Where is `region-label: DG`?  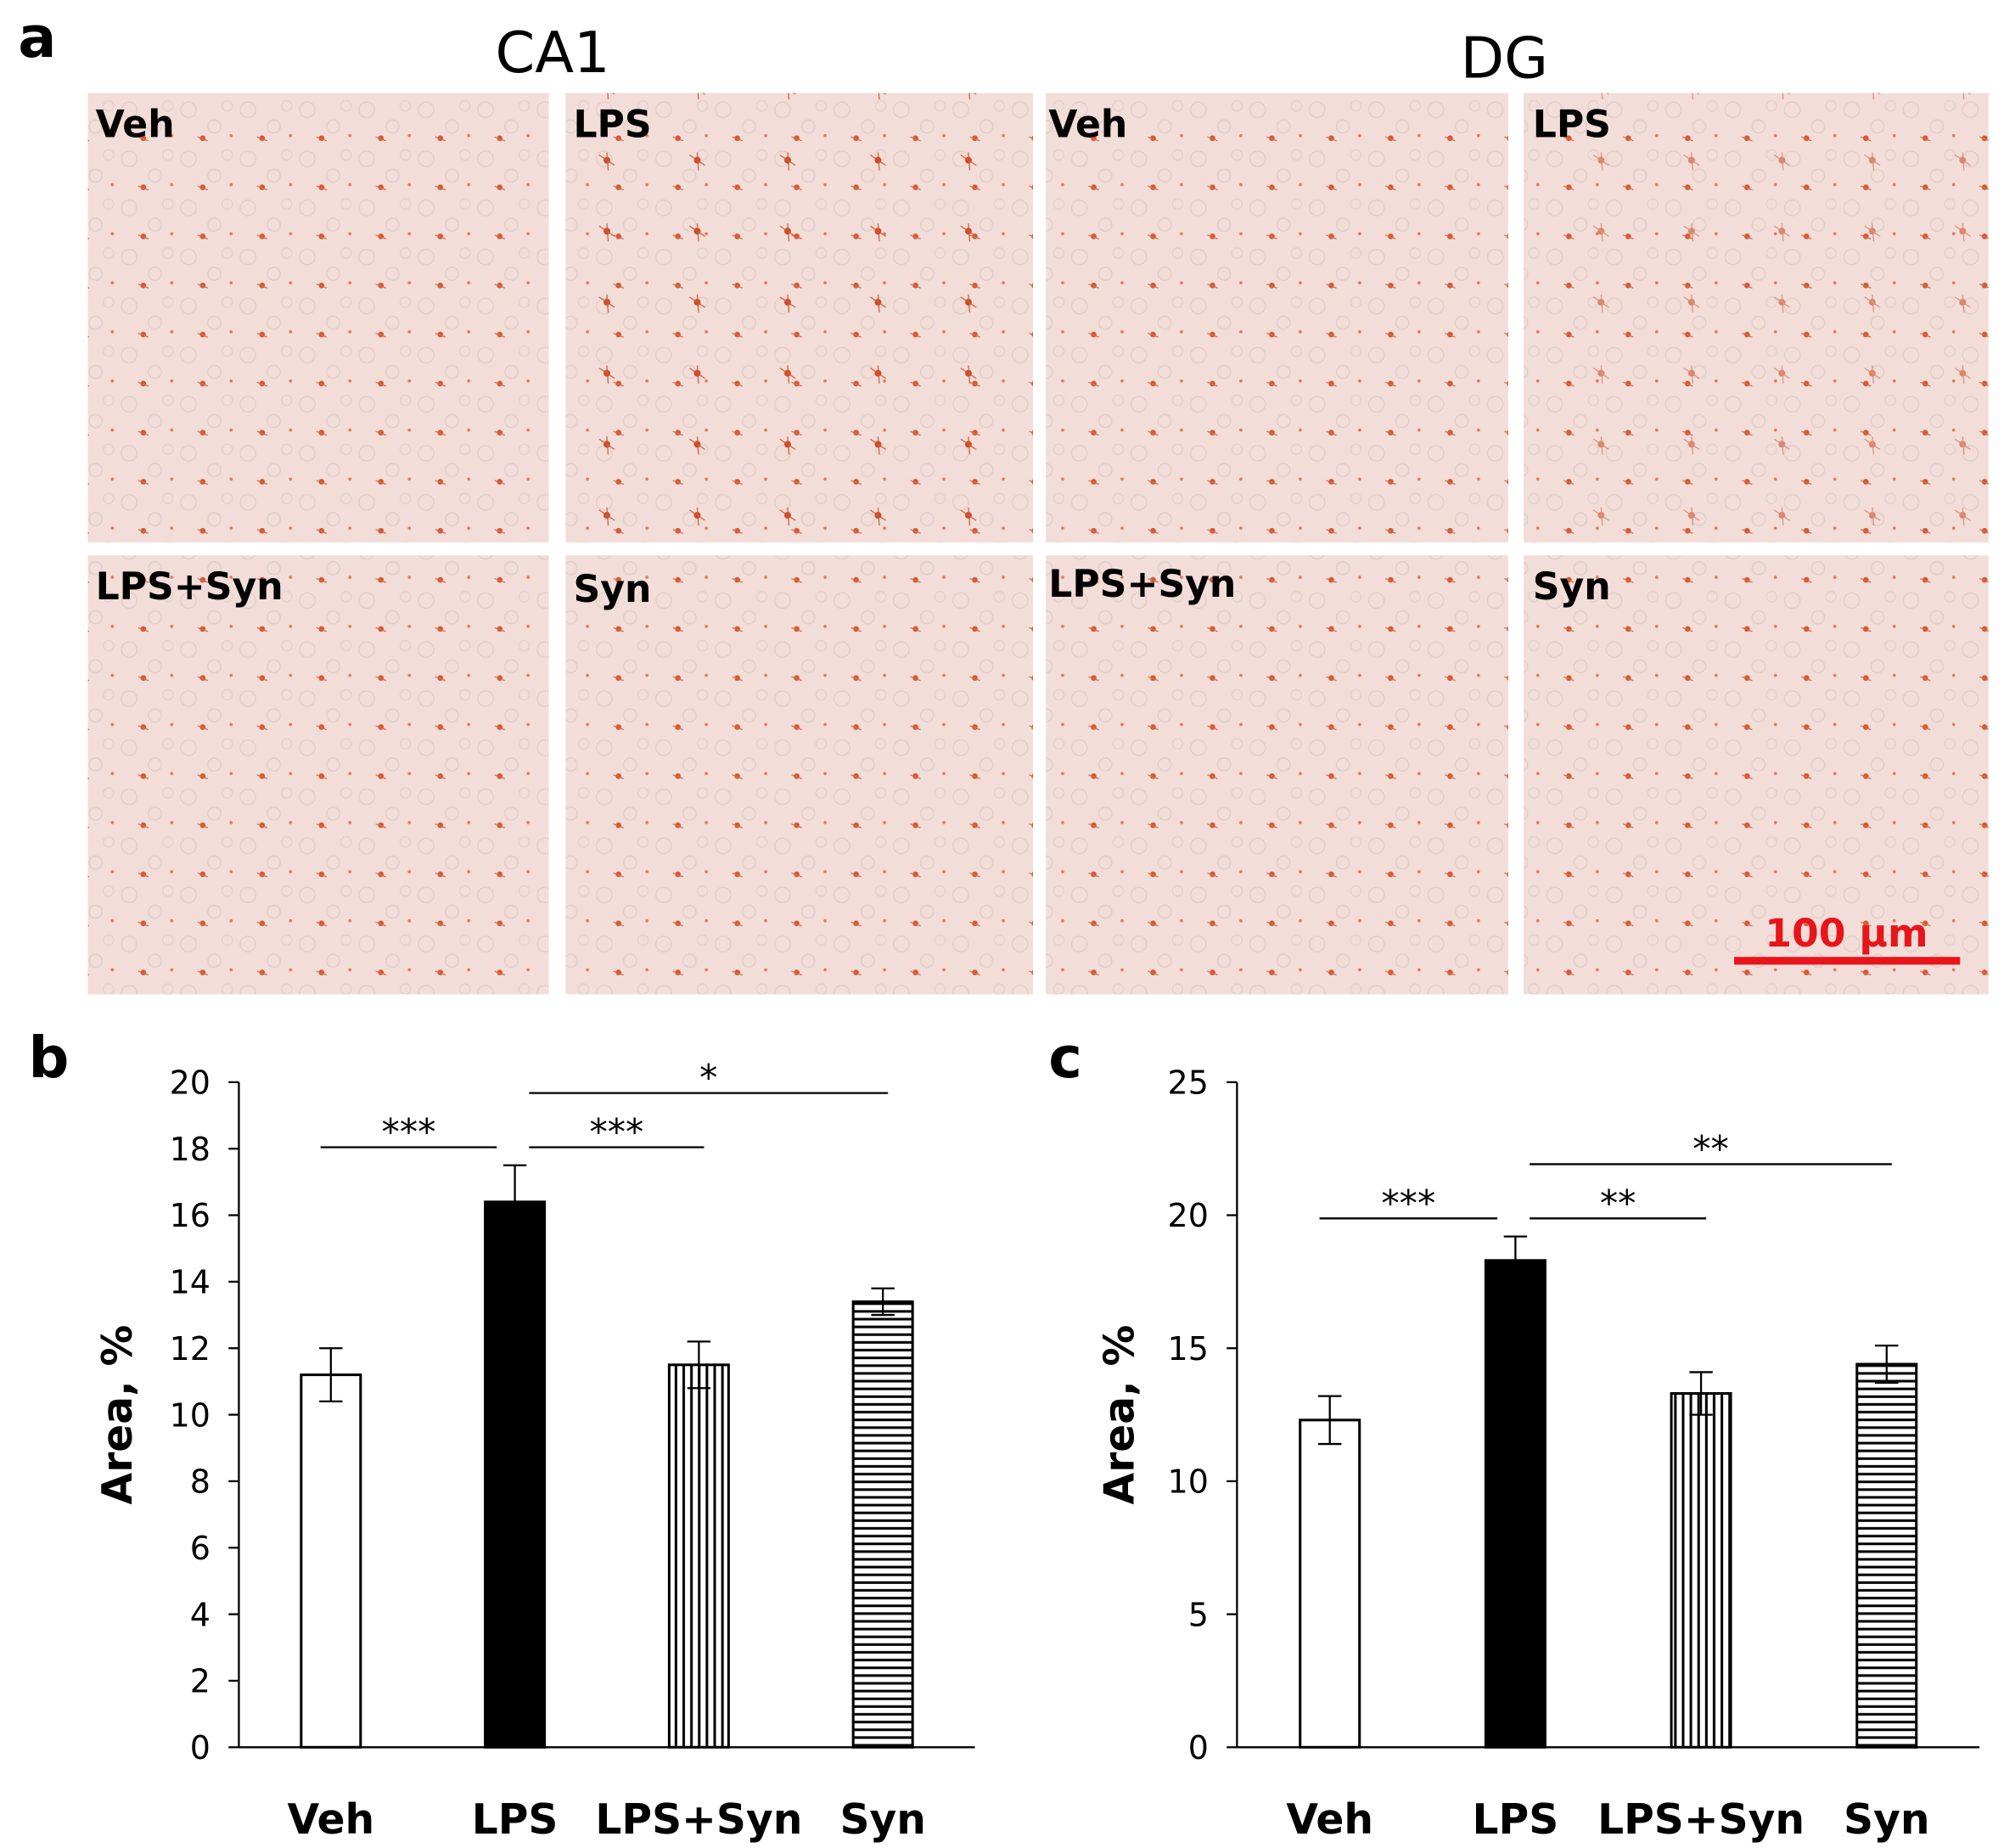
region-label: DG is located at coordinates (1504, 58).